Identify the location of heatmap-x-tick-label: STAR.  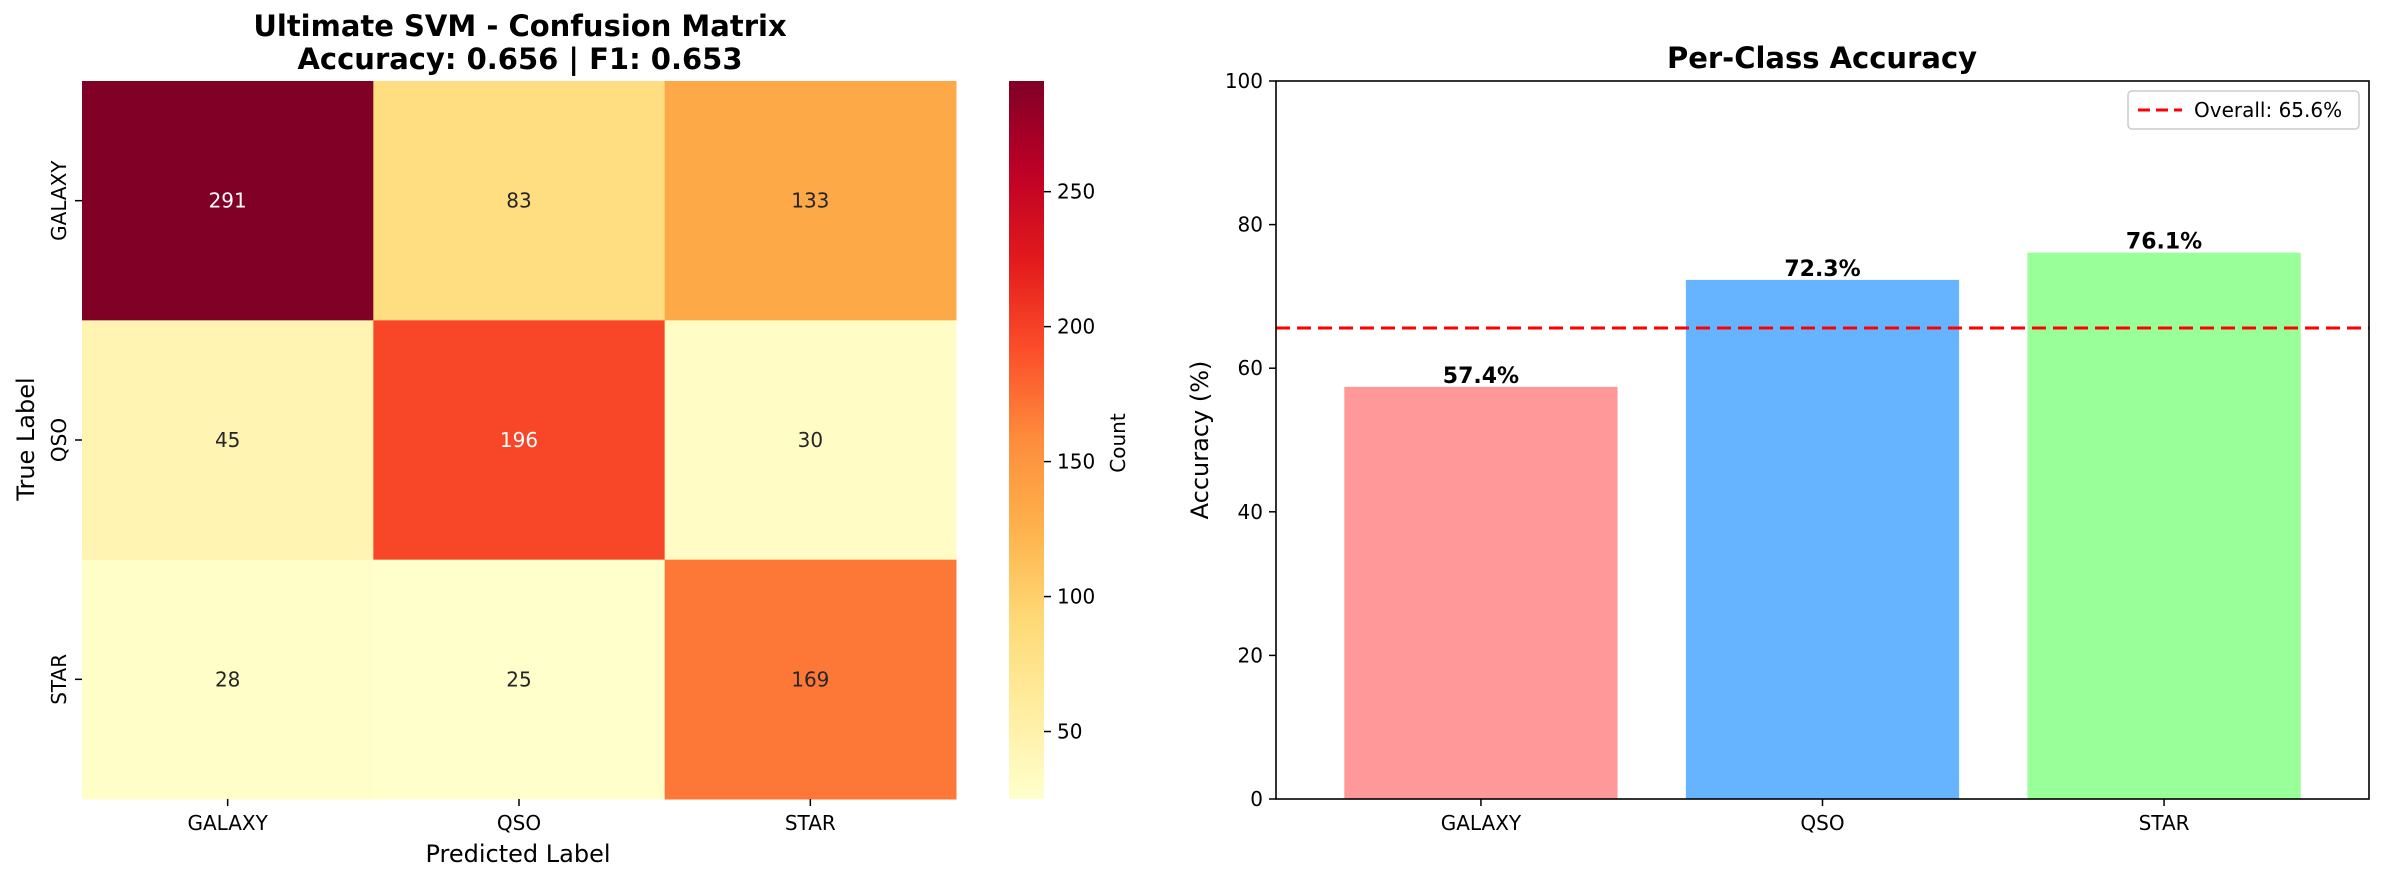
(810, 823).